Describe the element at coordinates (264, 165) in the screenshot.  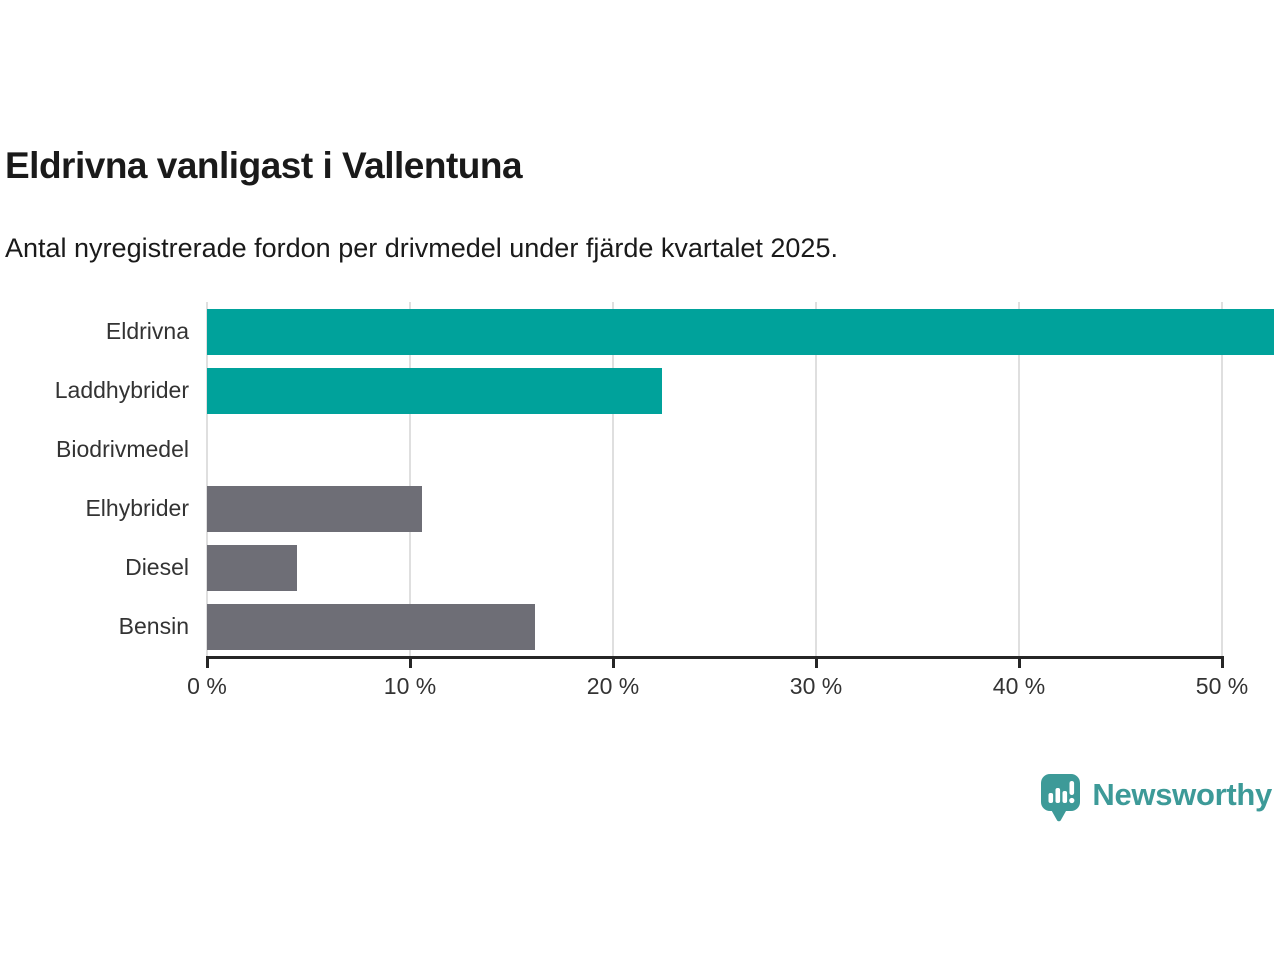
I see `chart-title: Eldrivna vanligast i Vallentuna` at that location.